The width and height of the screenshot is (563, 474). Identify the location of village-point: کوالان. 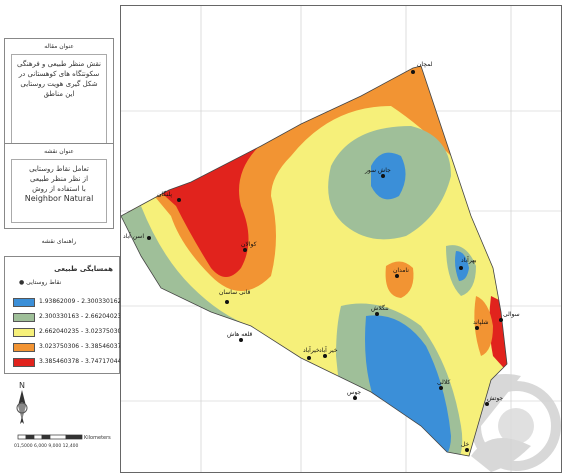
(249, 246).